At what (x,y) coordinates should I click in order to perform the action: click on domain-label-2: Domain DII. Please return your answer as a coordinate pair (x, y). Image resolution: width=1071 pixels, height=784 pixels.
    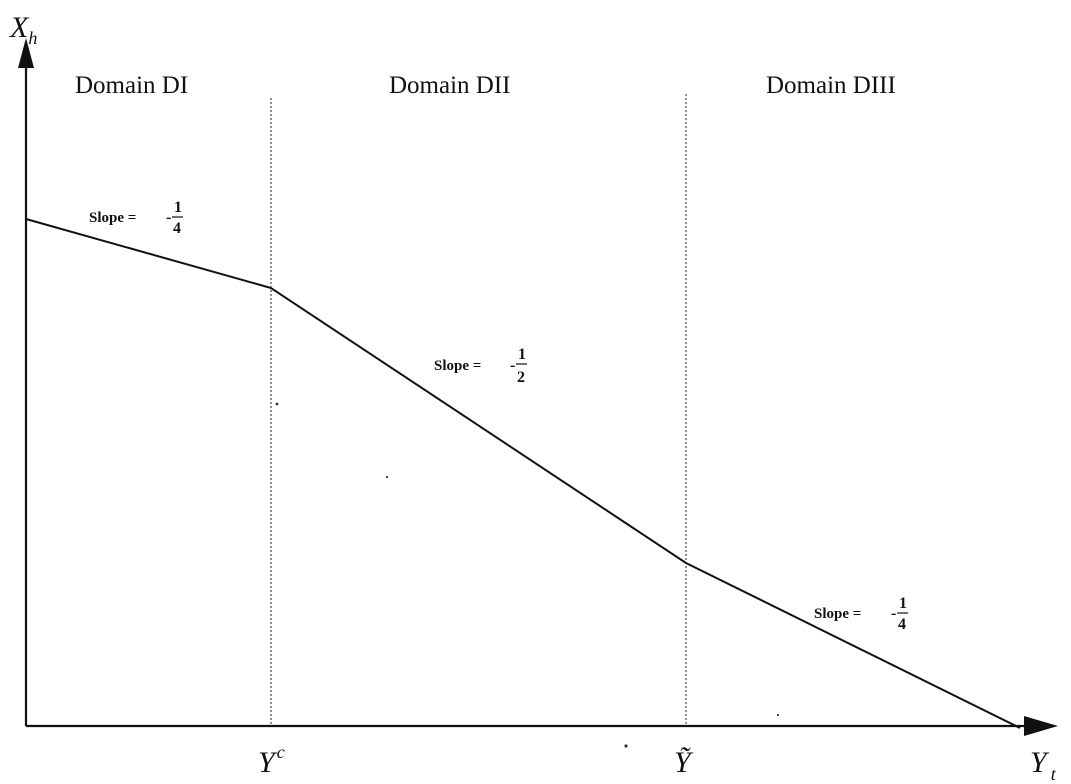
    Looking at the image, I should click on (450, 85).